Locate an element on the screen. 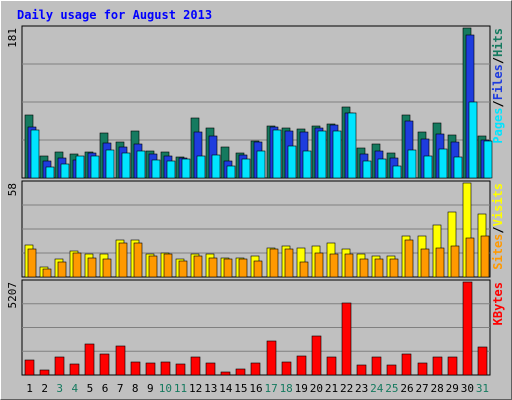 Image resolution: width=512 pixels, height=400 pixels. panel-1-legend: Pages/Files/Hits is located at coordinates (498, 86).